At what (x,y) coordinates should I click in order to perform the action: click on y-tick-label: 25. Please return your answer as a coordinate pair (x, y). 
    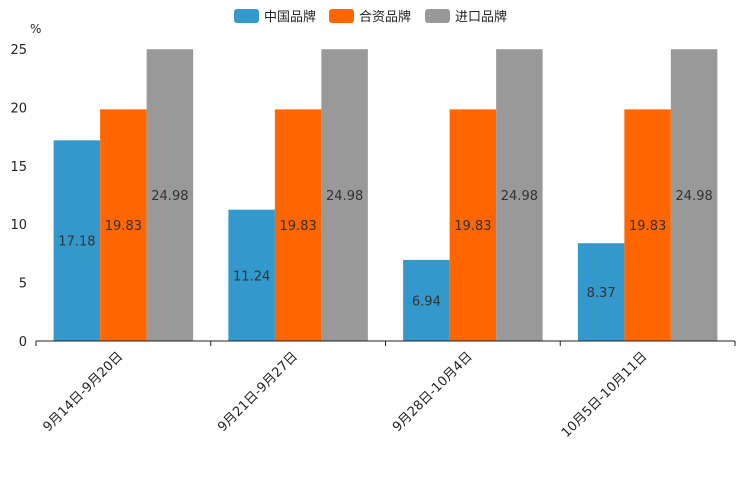
    Looking at the image, I should click on (18, 50).